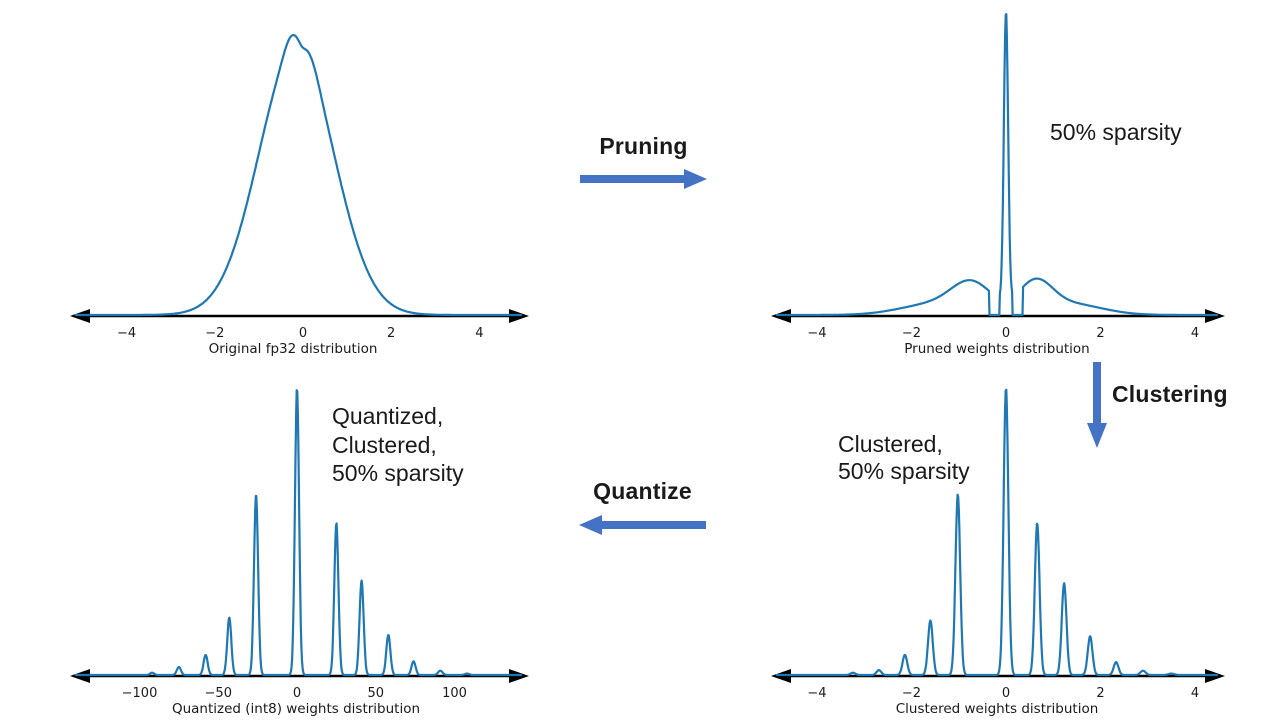 This screenshot has height=720, width=1280. I want to click on x-tick-label: −50, so click(218, 693).